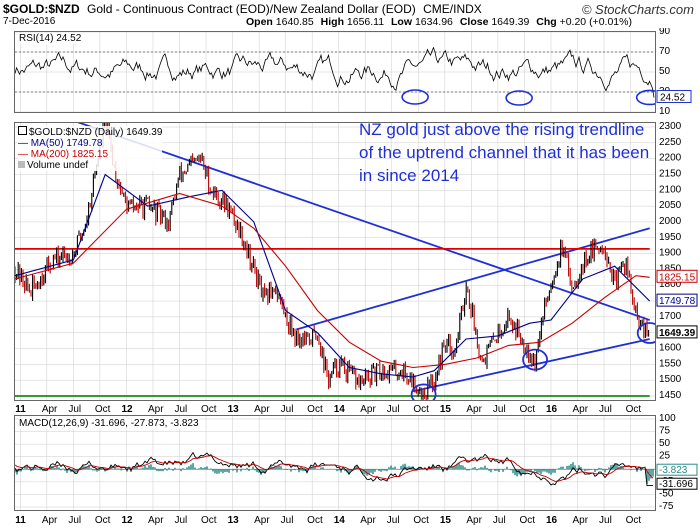 The width and height of the screenshot is (700, 530). Describe the element at coordinates (670, 221) in the screenshot. I see `price-y-tick: 2000` at that location.